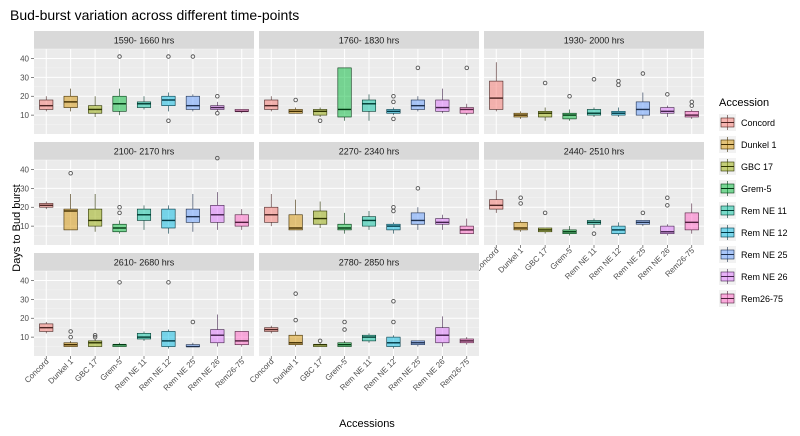 The image size is (800, 436). What do you see at coordinates (747, 122) in the screenshot?
I see `legend-item: Concord` at bounding box center [747, 122].